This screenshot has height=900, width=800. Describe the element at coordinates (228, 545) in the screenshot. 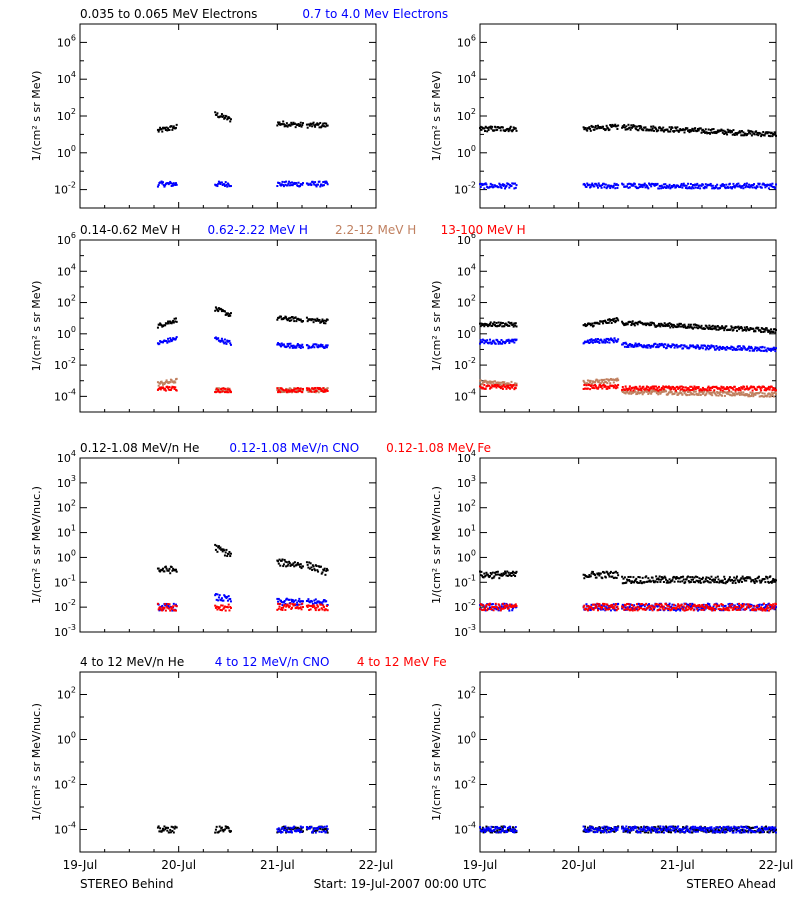

I see `panel-frame` at that location.